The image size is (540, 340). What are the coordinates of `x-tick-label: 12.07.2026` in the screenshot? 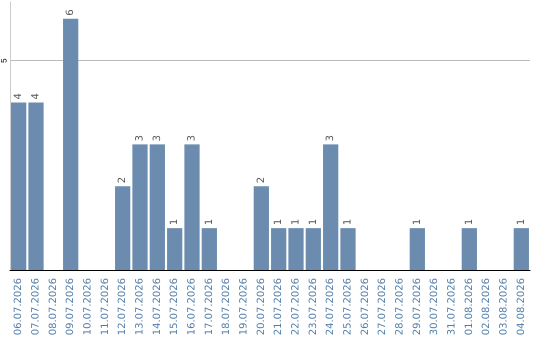 It's located at (122, 307).